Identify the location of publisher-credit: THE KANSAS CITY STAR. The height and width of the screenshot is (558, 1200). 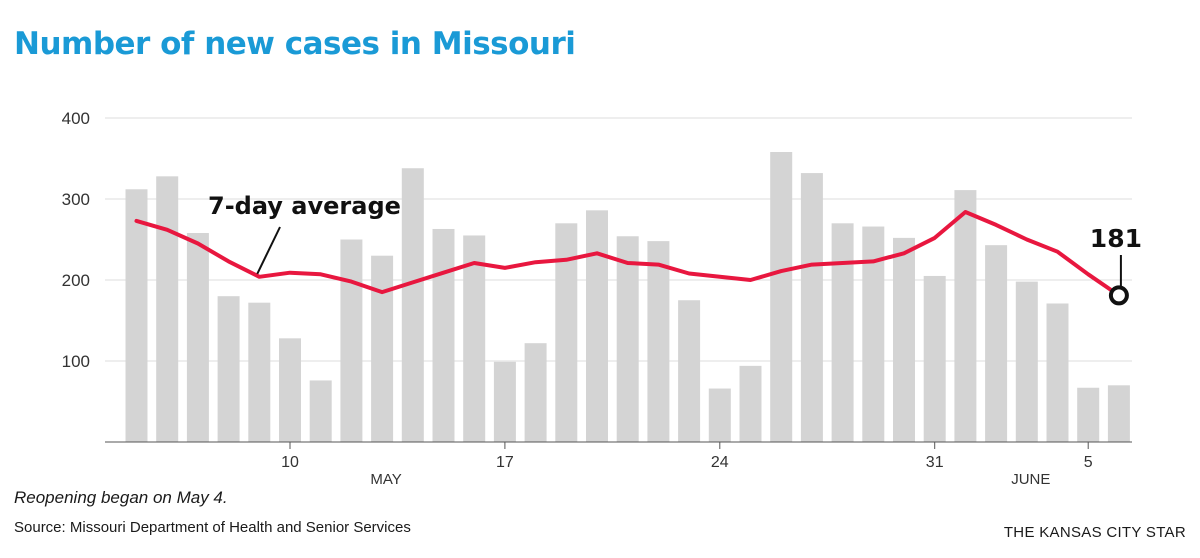
(1094, 532).